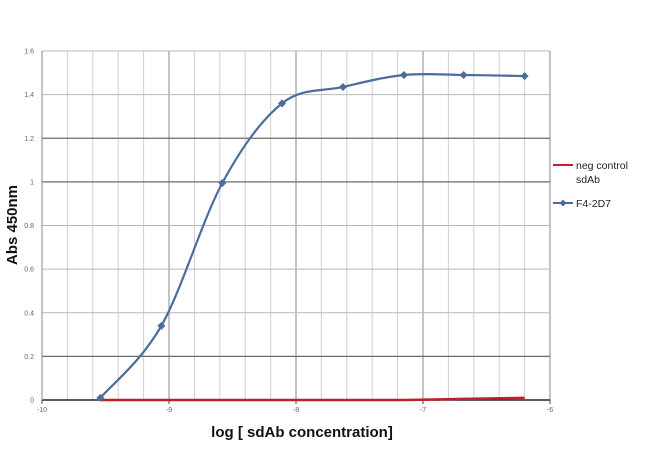 This screenshot has height=449, width=650. I want to click on y-ticks: 0 0.2 0.4 0.6 0.8 1 1.2 1.4 1.6, so click(29, 227).